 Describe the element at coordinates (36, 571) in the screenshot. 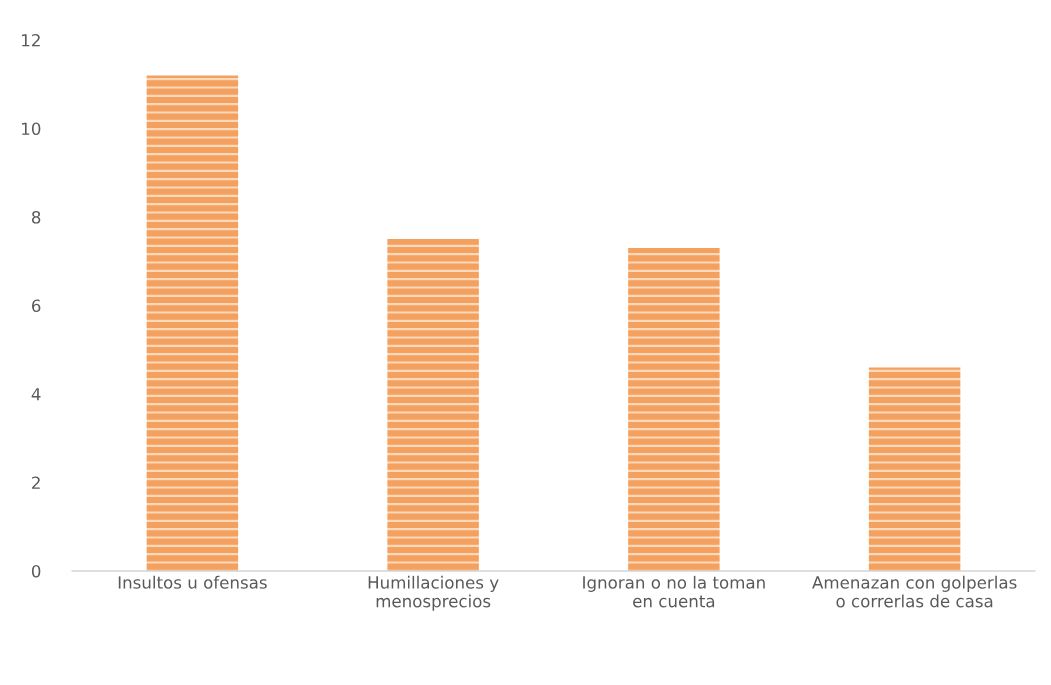

I see `y-tick-label: 0` at that location.